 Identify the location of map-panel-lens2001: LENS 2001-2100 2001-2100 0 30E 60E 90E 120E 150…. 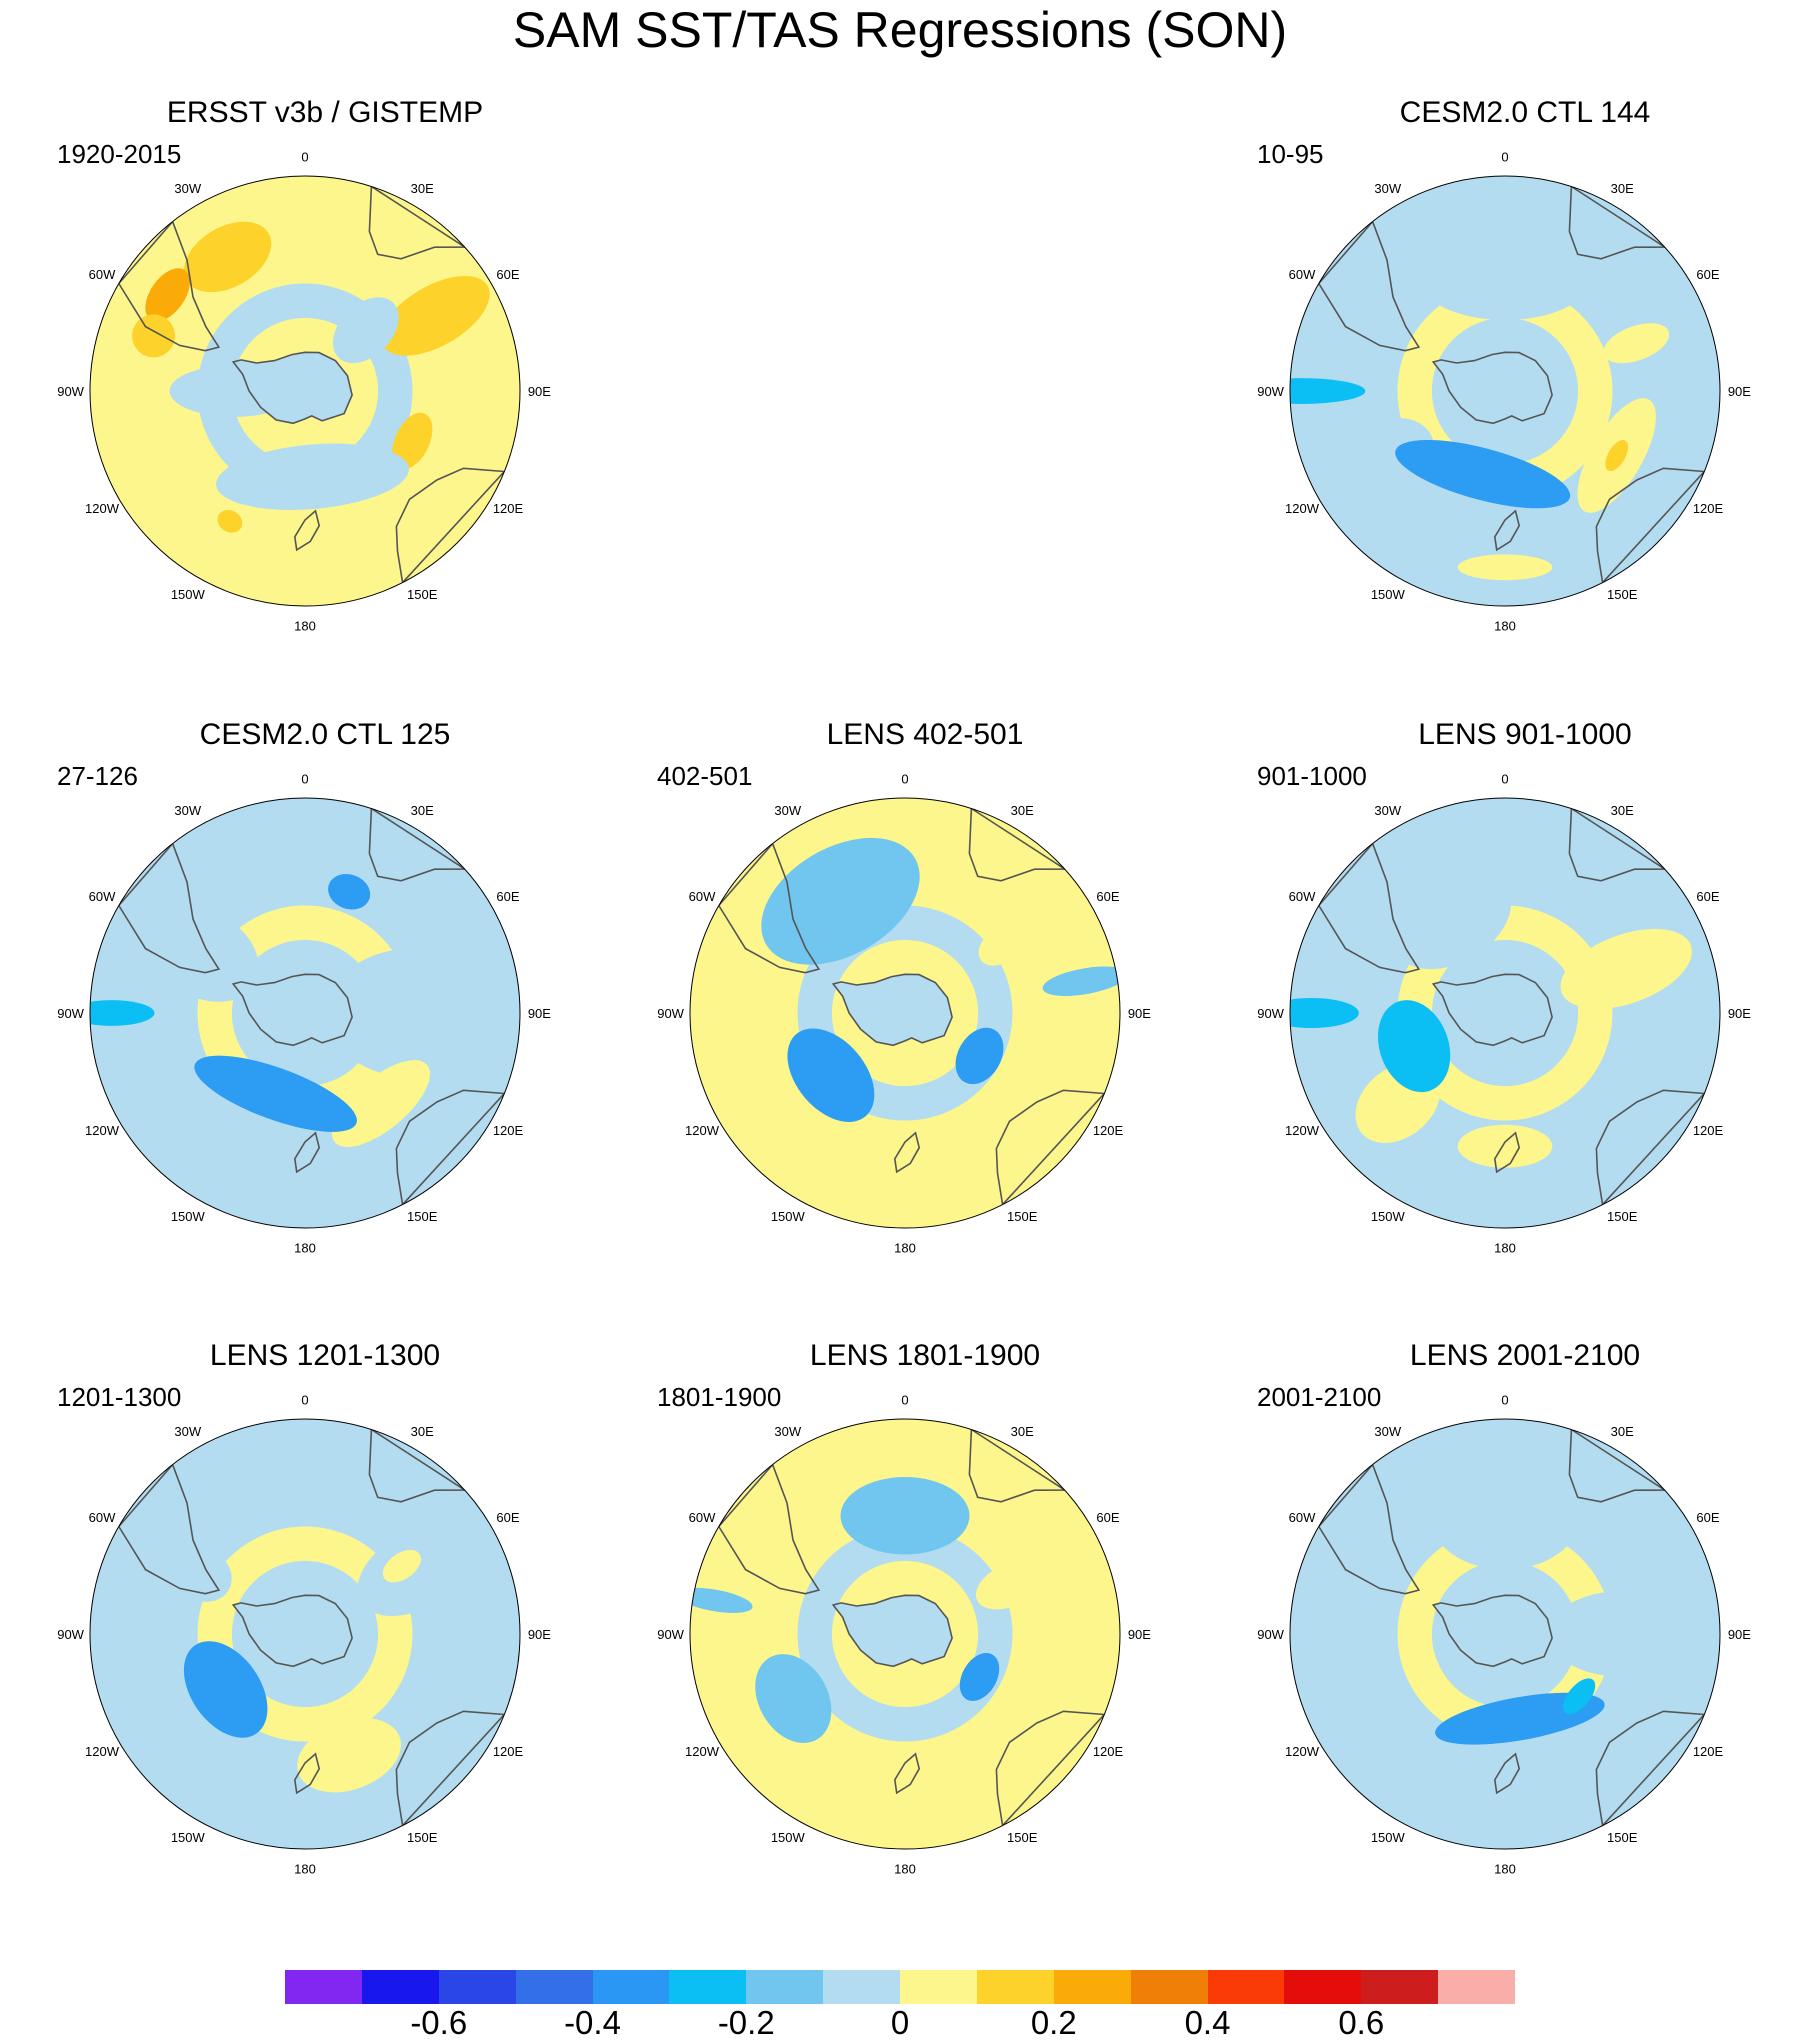
(1522, 1638).